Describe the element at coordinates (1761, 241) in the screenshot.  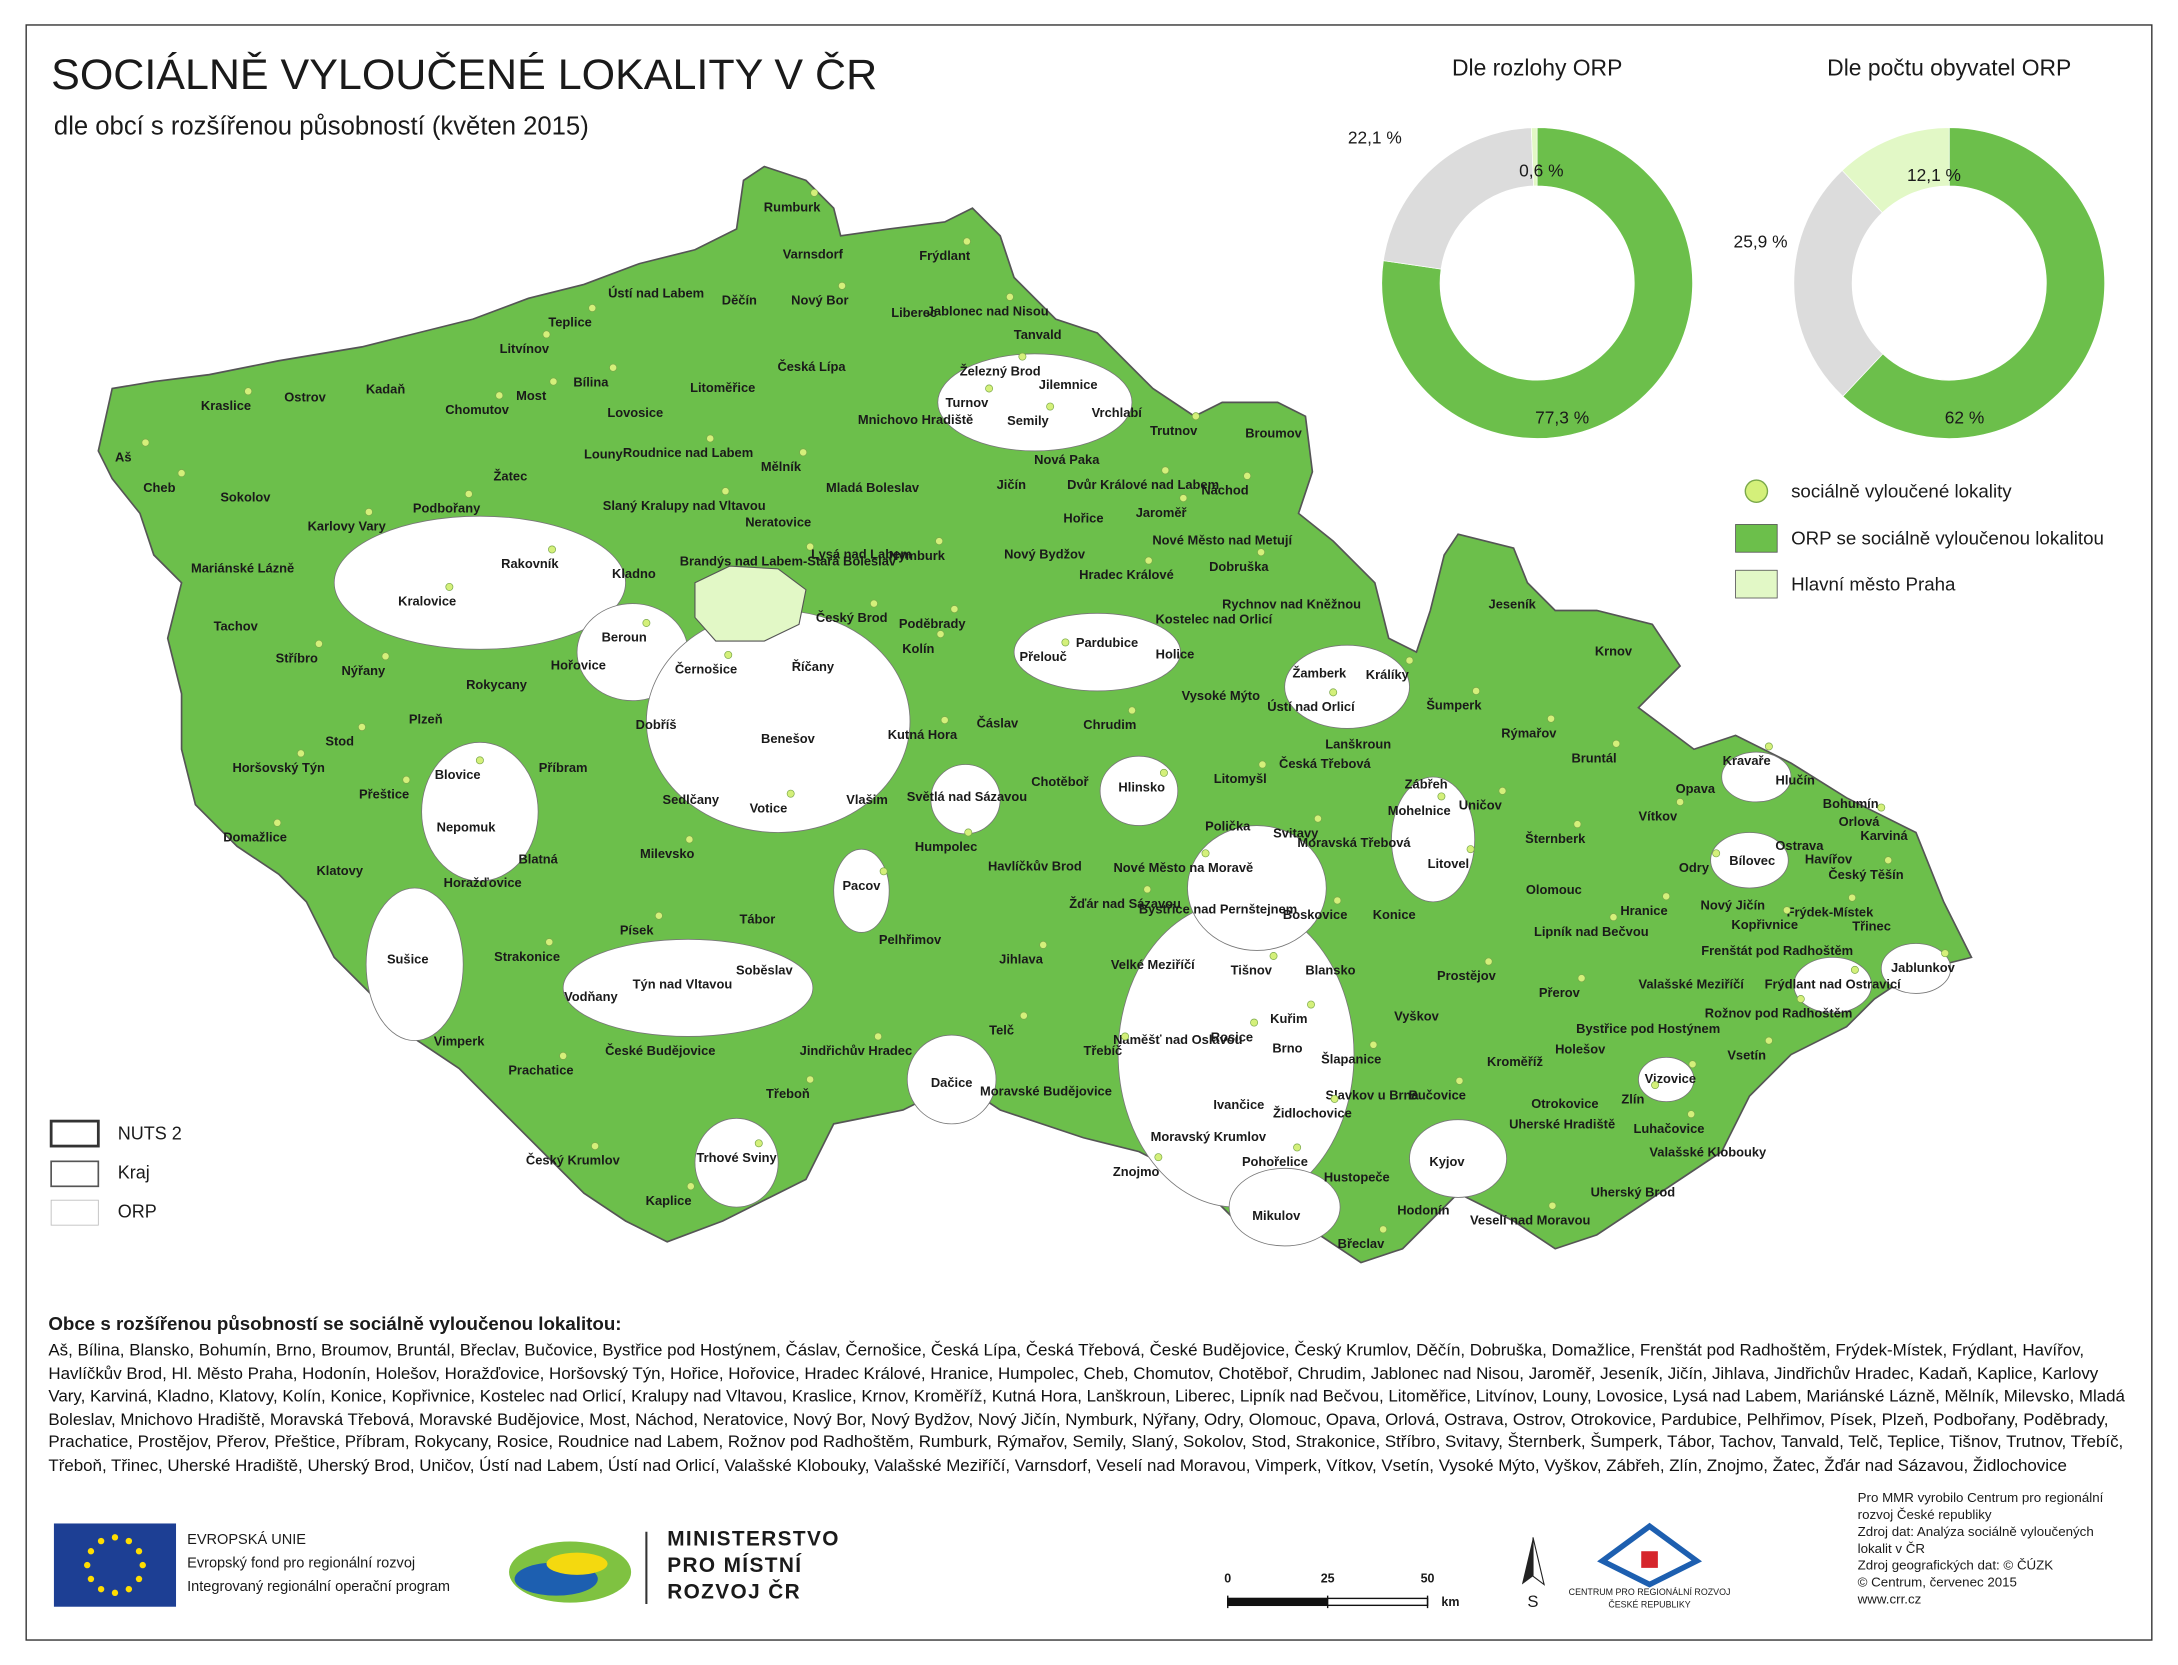
I see `donut-value-label: 25,9 %` at that location.